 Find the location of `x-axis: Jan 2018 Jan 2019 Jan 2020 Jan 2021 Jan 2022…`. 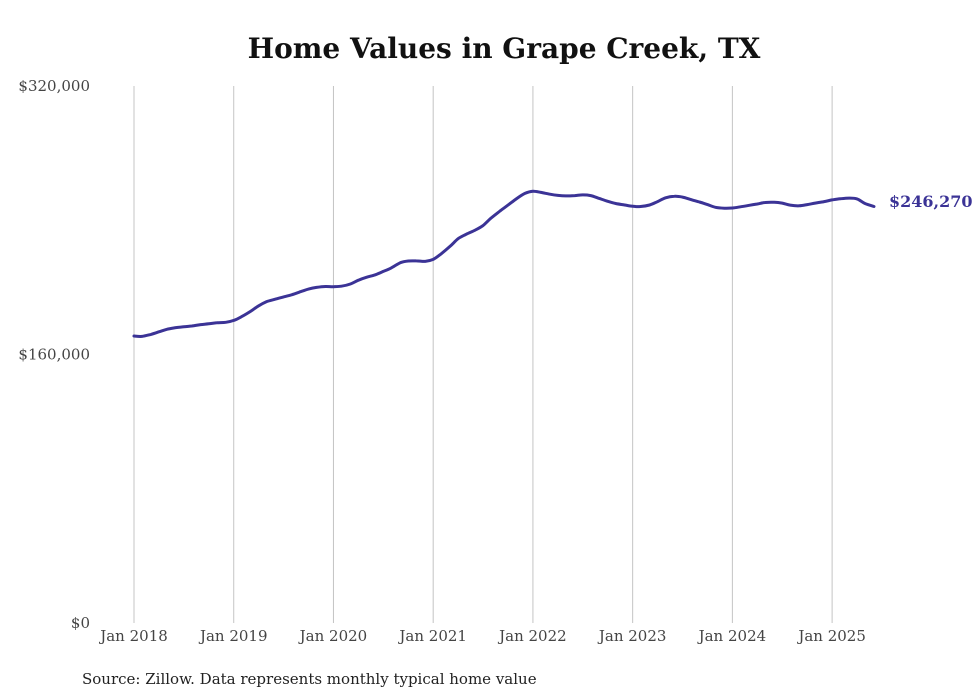

x-axis: Jan 2018 Jan 2019 Jan 2020 Jan 2021 Jan 2022… is located at coordinates (482, 636).